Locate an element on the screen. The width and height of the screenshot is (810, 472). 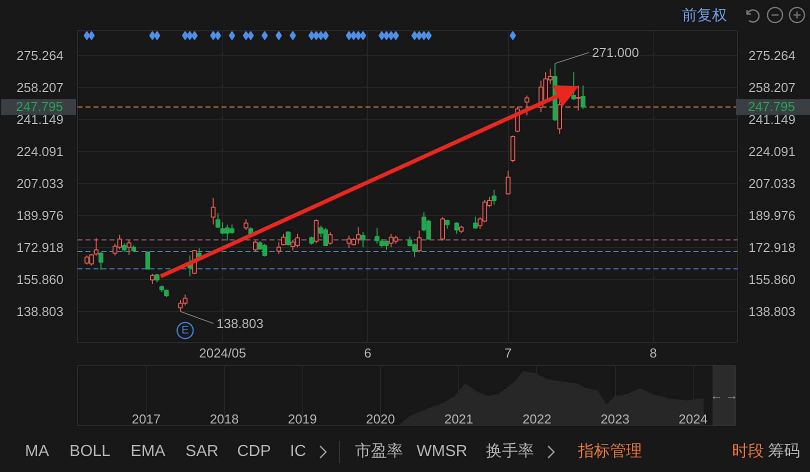
text: CDP is located at coordinates (254, 452).